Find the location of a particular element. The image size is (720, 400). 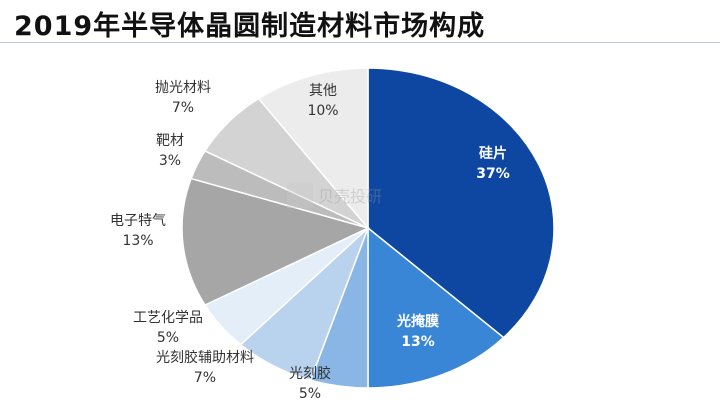

slice-value-label: 37% is located at coordinates (493, 174).